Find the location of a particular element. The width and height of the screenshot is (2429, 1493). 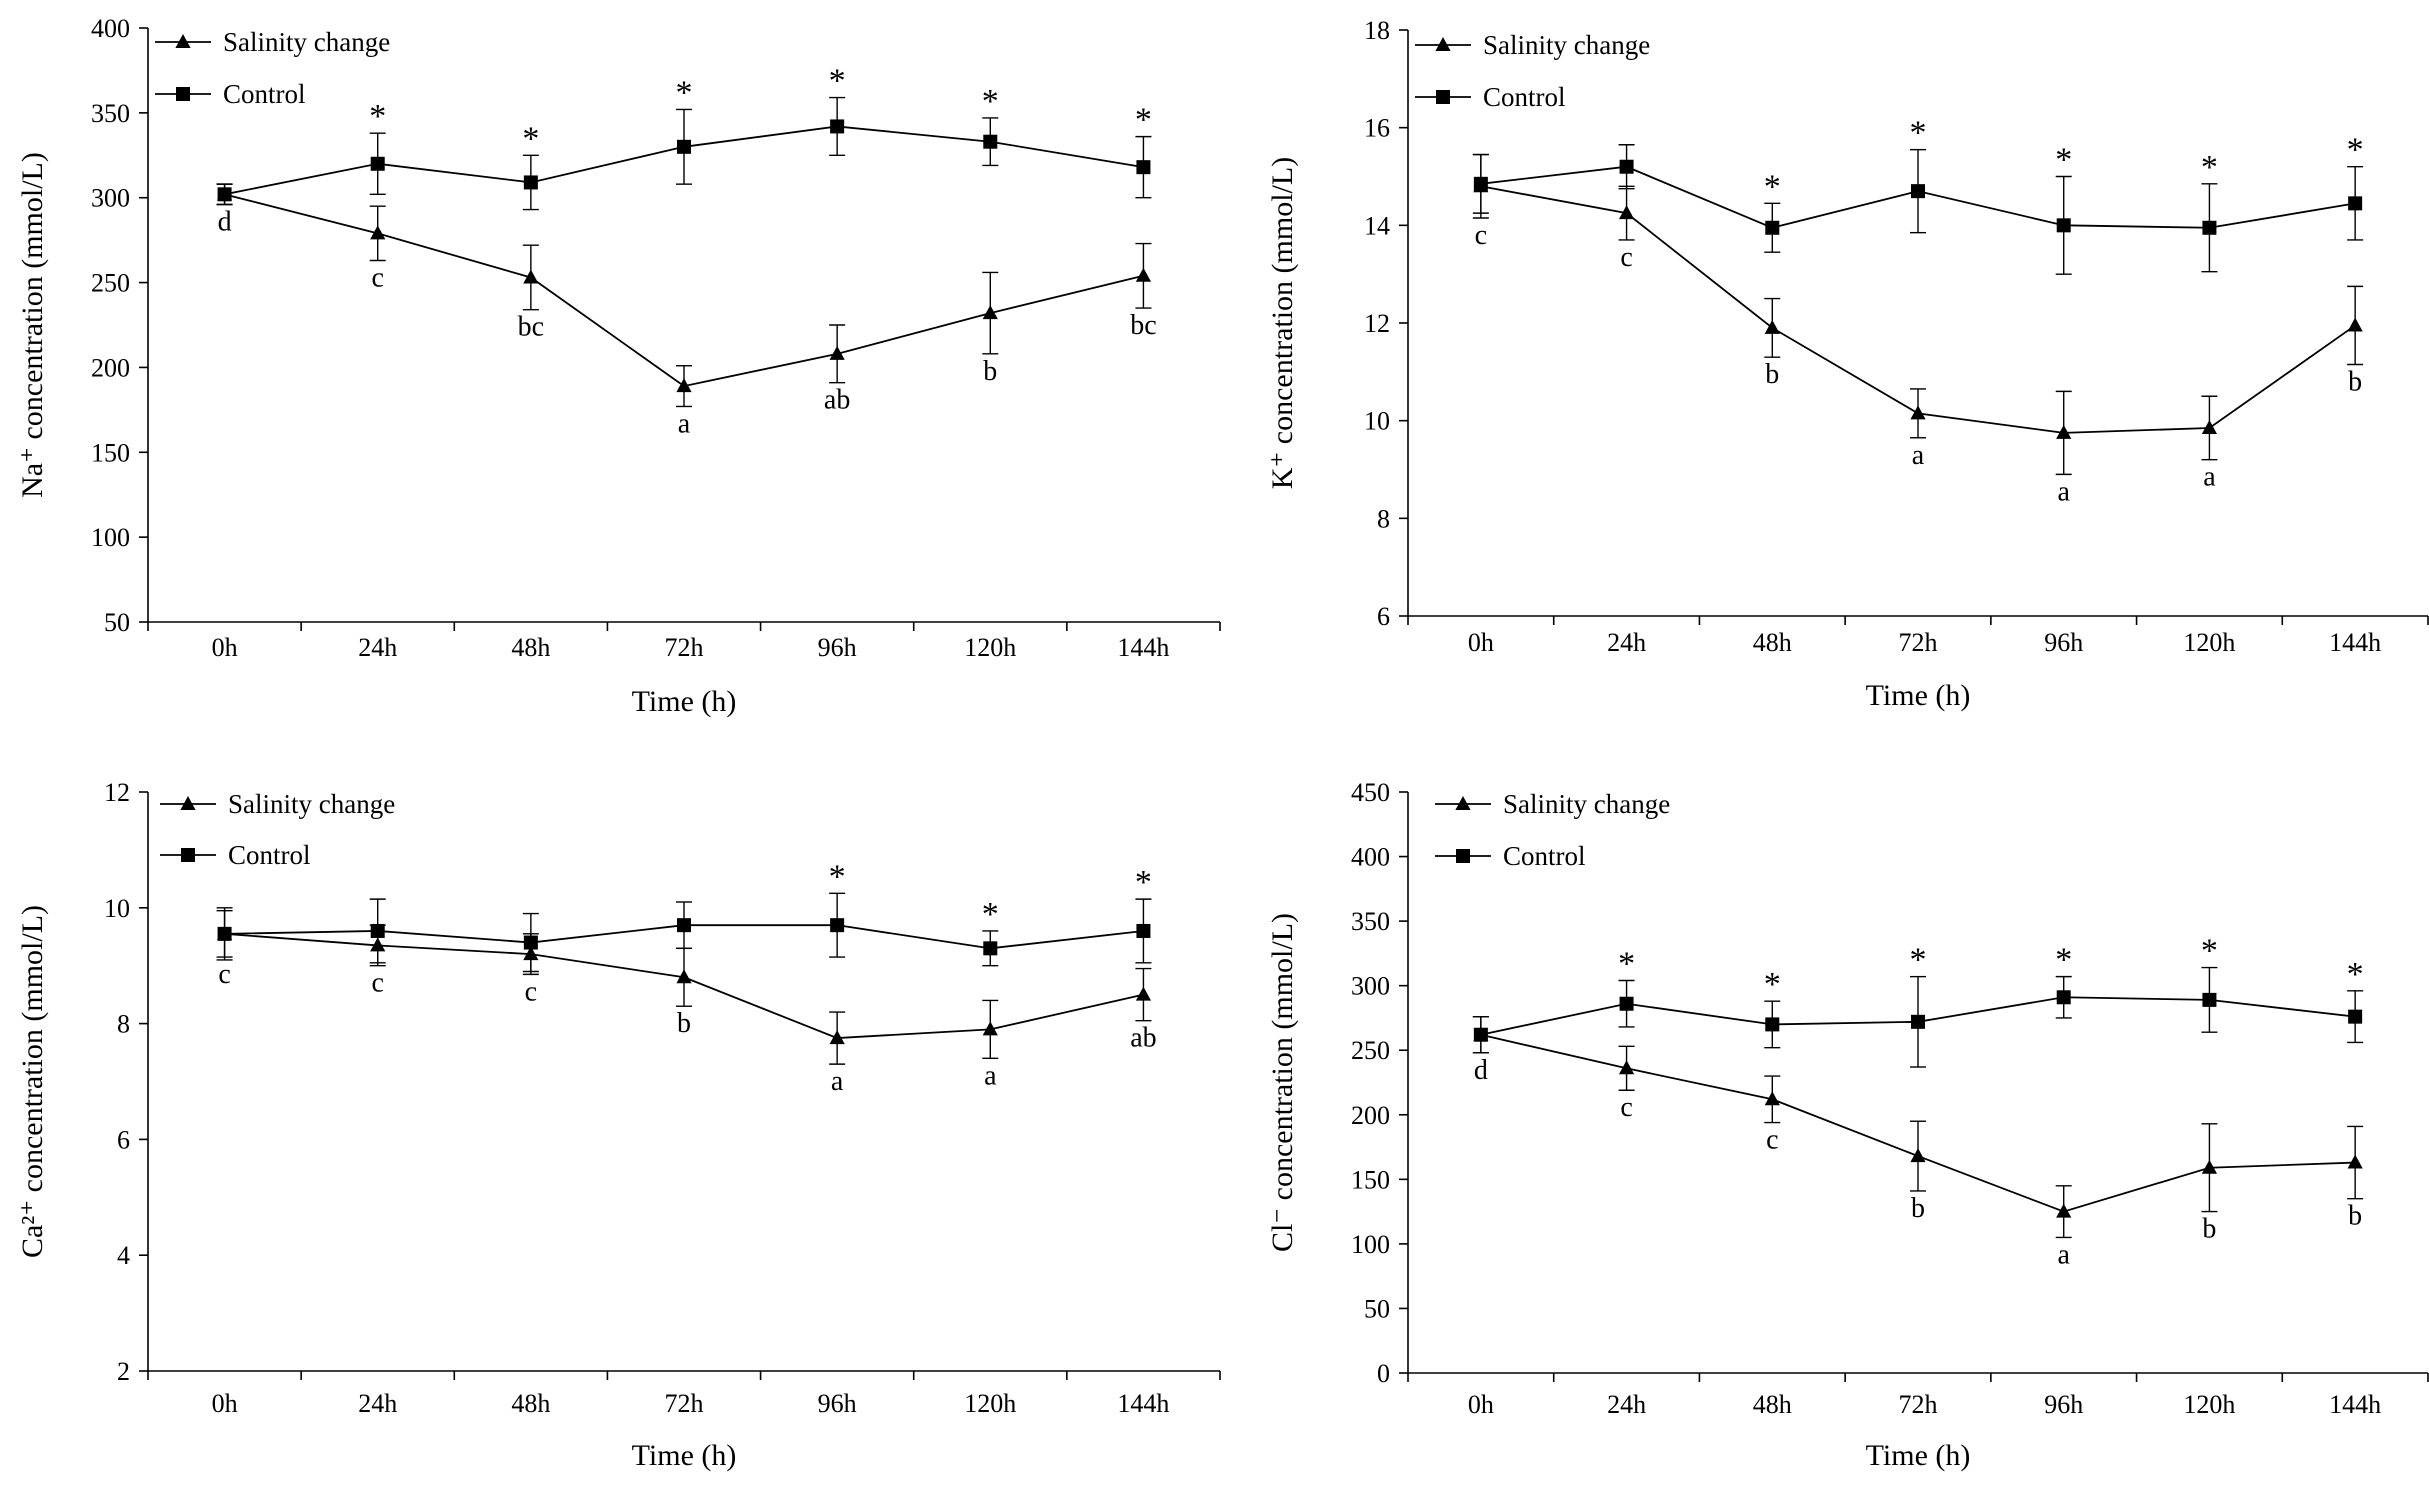

significance-letter: ab is located at coordinates (1143, 1038).